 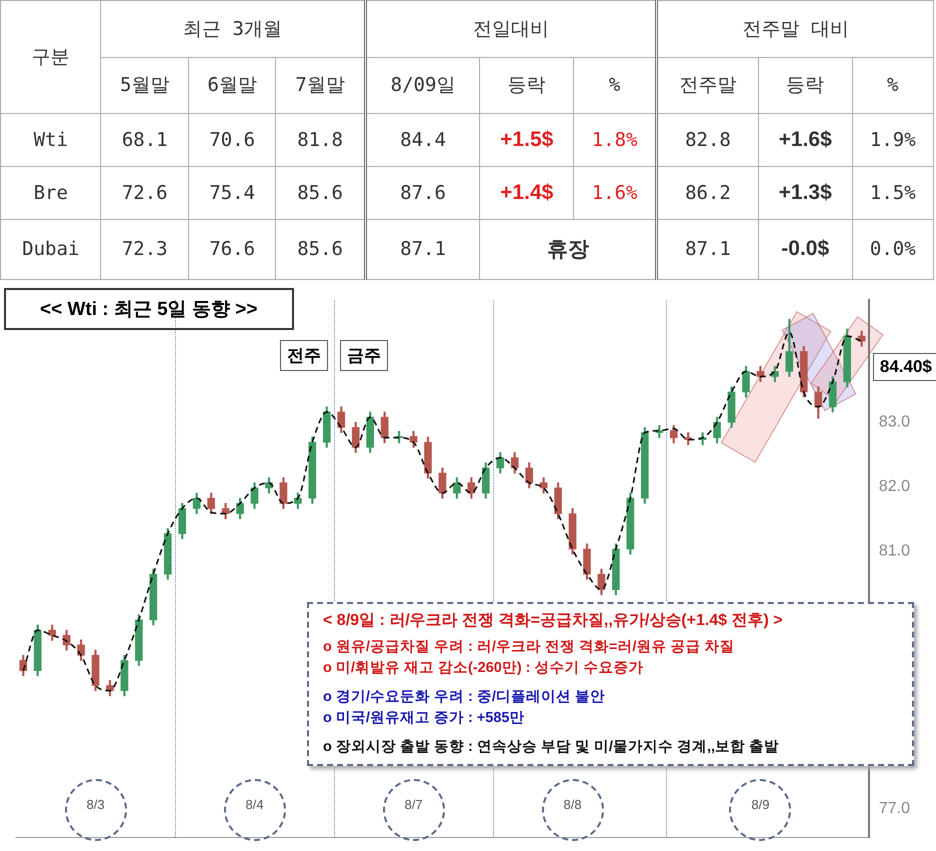 I want to click on text: 76.6, so click(x=232, y=249).